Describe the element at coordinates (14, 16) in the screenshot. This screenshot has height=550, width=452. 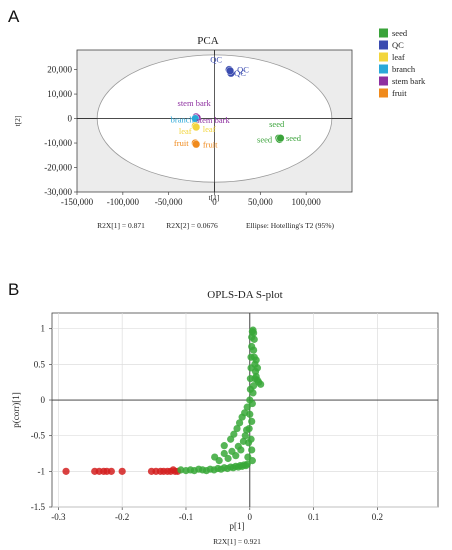
I see `panel-a-letter: A` at that location.